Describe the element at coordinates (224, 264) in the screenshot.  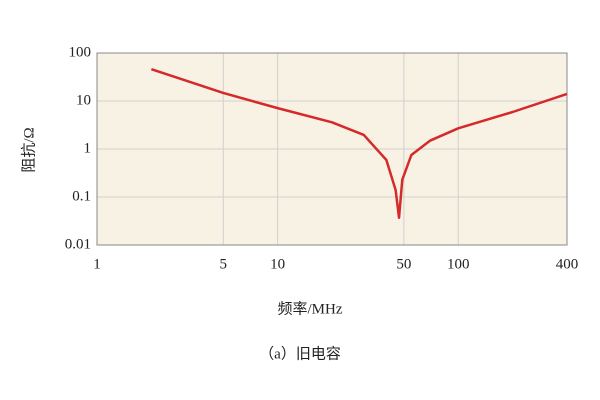
I see `x-tick-label: 5` at that location.